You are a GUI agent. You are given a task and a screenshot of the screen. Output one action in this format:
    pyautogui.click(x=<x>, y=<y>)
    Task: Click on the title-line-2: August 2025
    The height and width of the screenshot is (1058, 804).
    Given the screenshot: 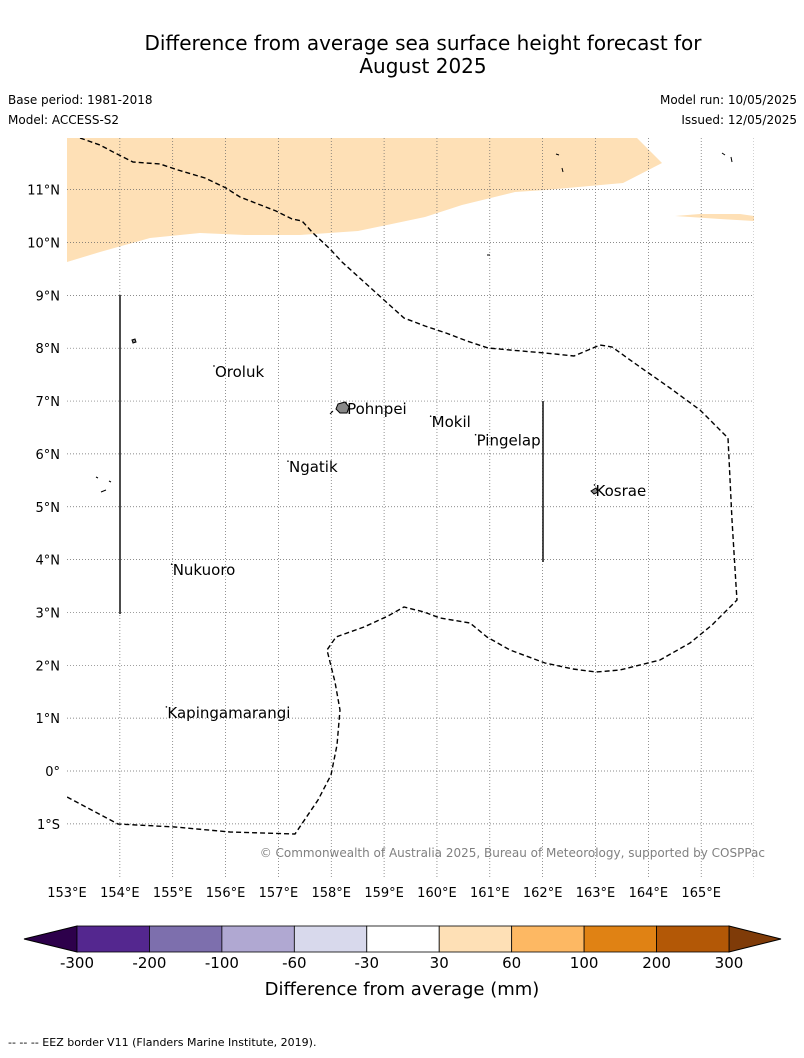 What is the action you would take?
    pyautogui.click(x=423, y=66)
    